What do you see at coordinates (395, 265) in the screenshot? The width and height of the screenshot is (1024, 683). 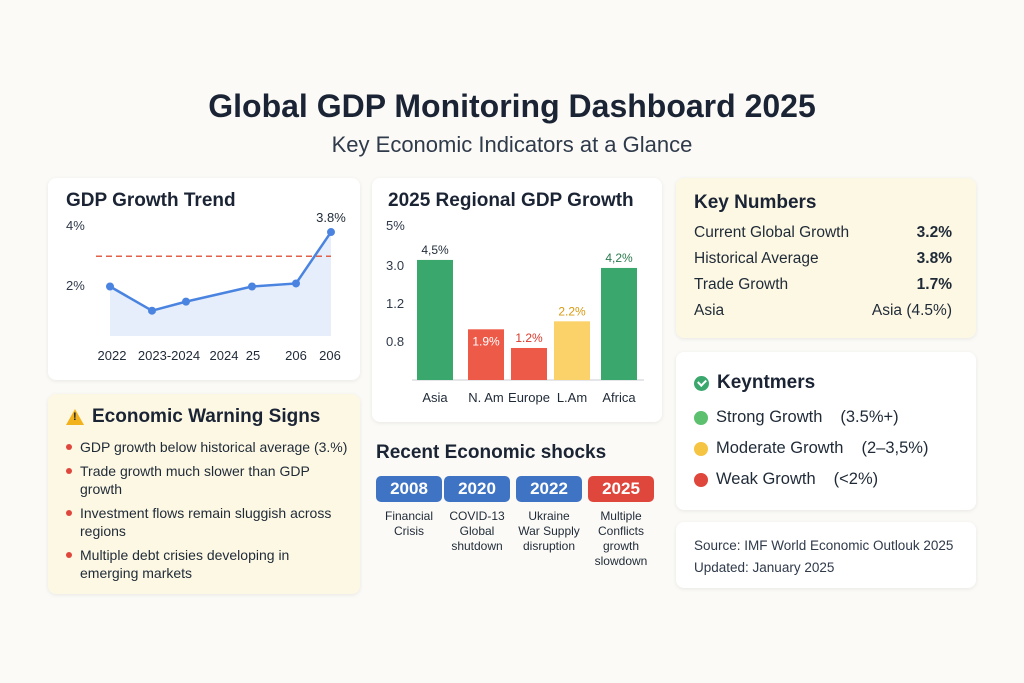 I see `y-tick-label: 3.0` at bounding box center [395, 265].